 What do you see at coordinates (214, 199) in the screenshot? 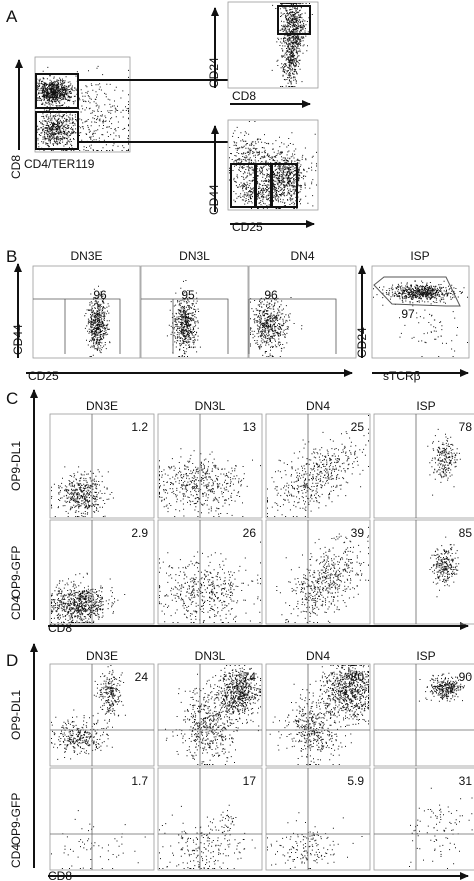
I see `a-br-y-label: CD44` at bounding box center [214, 199].